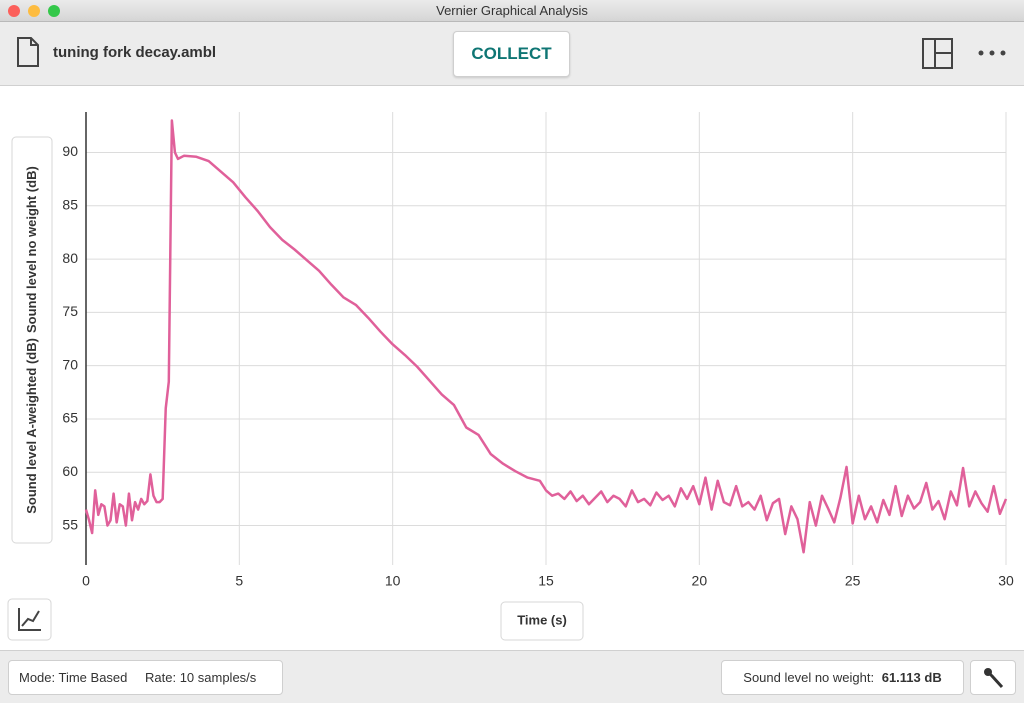  I want to click on y-tick-label: 75, so click(70, 311).